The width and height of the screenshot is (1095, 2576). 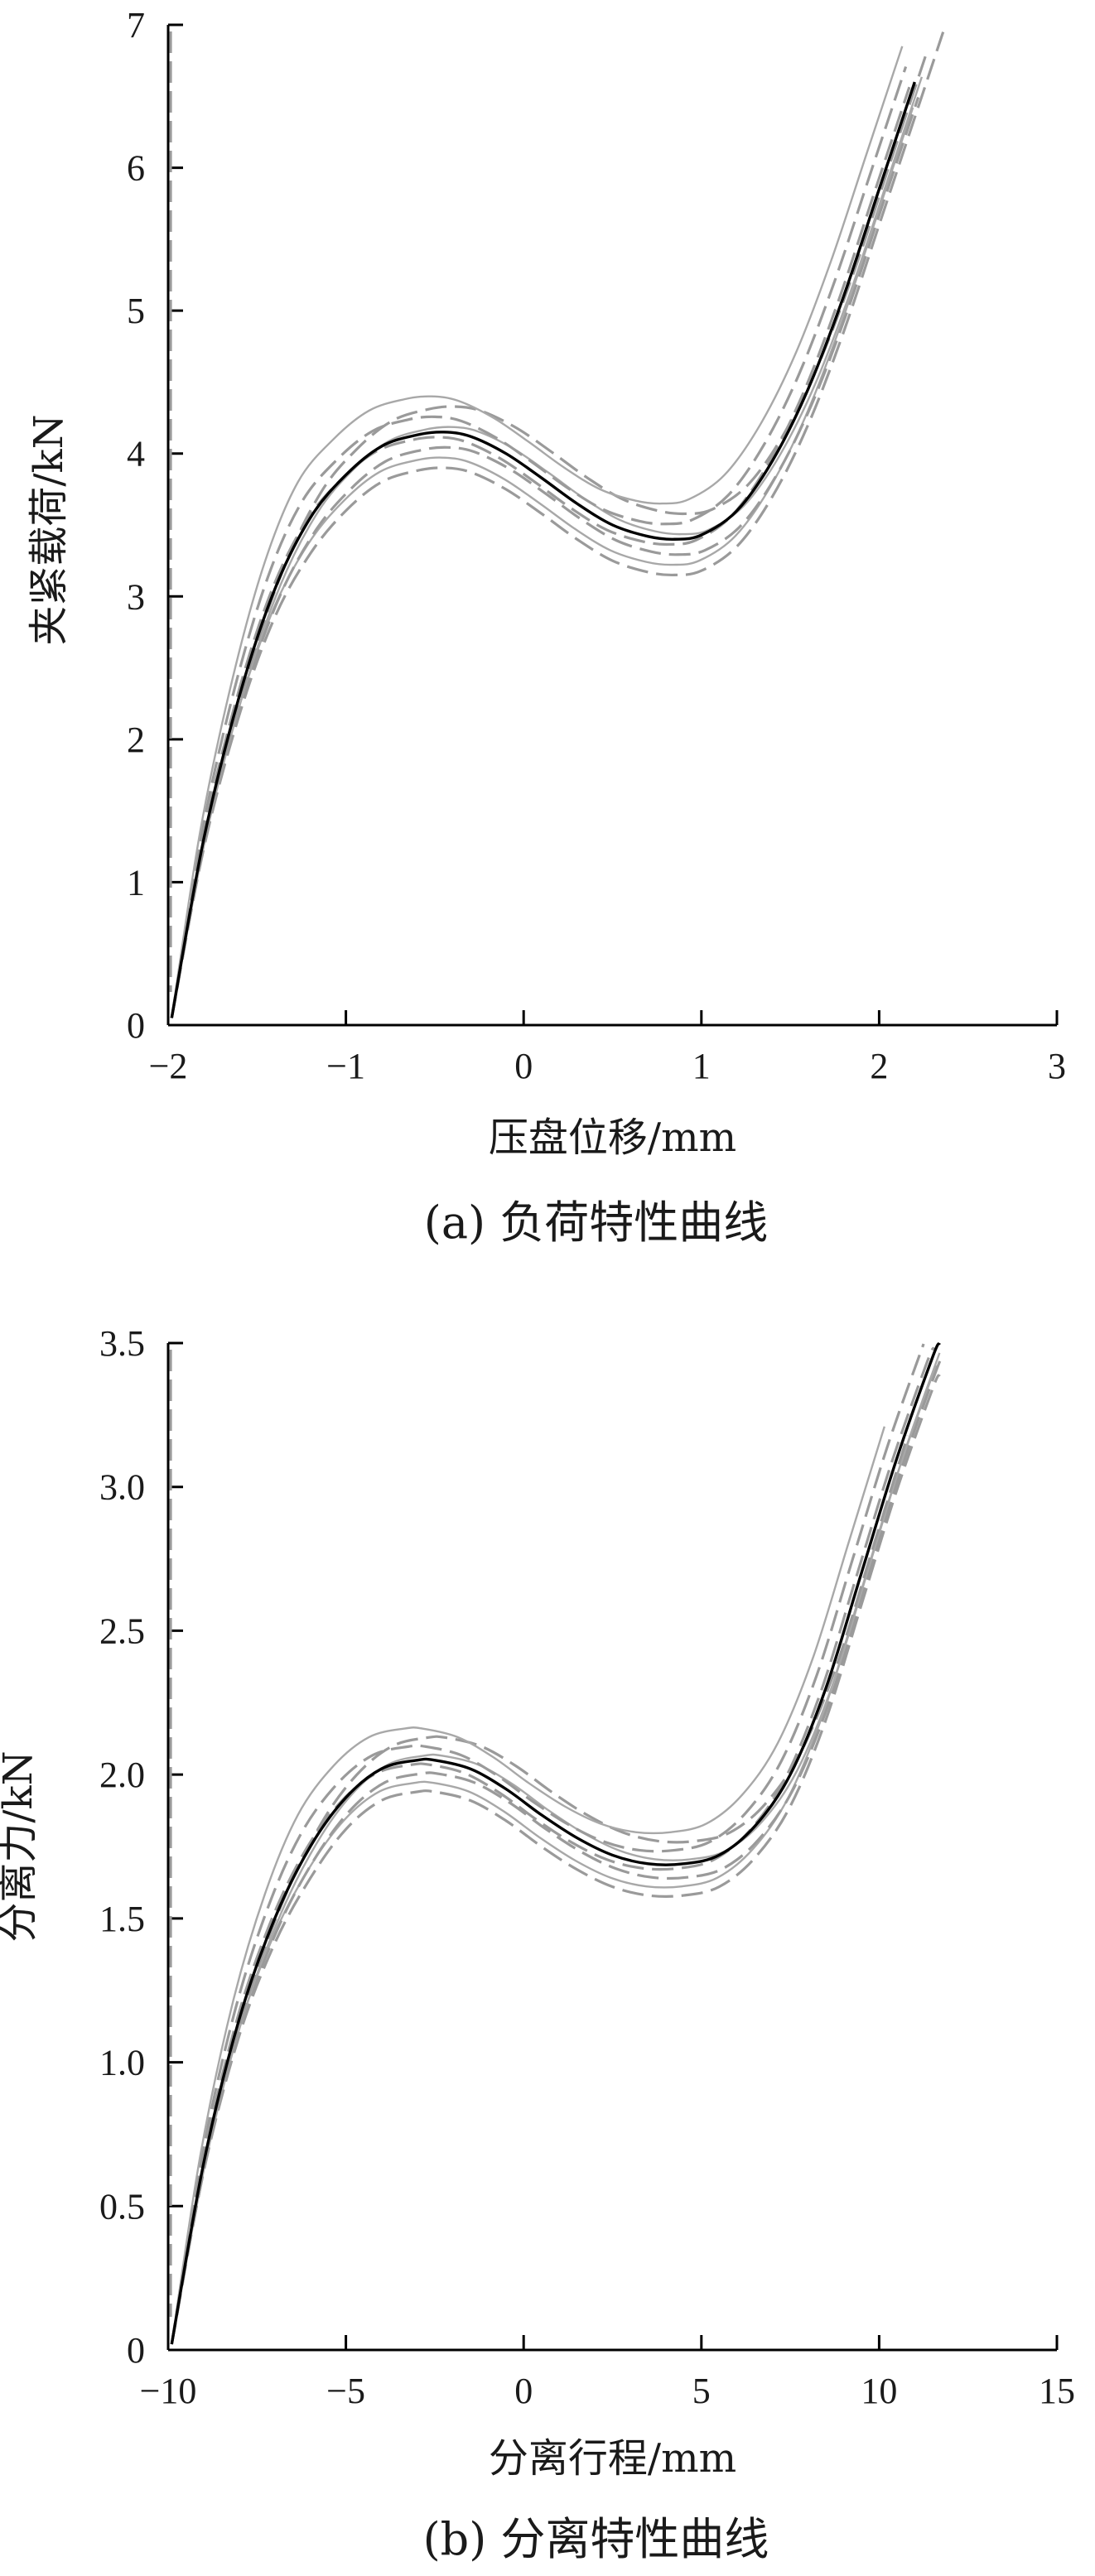 I want to click on y-tick-label: 4, so click(x=136, y=454).